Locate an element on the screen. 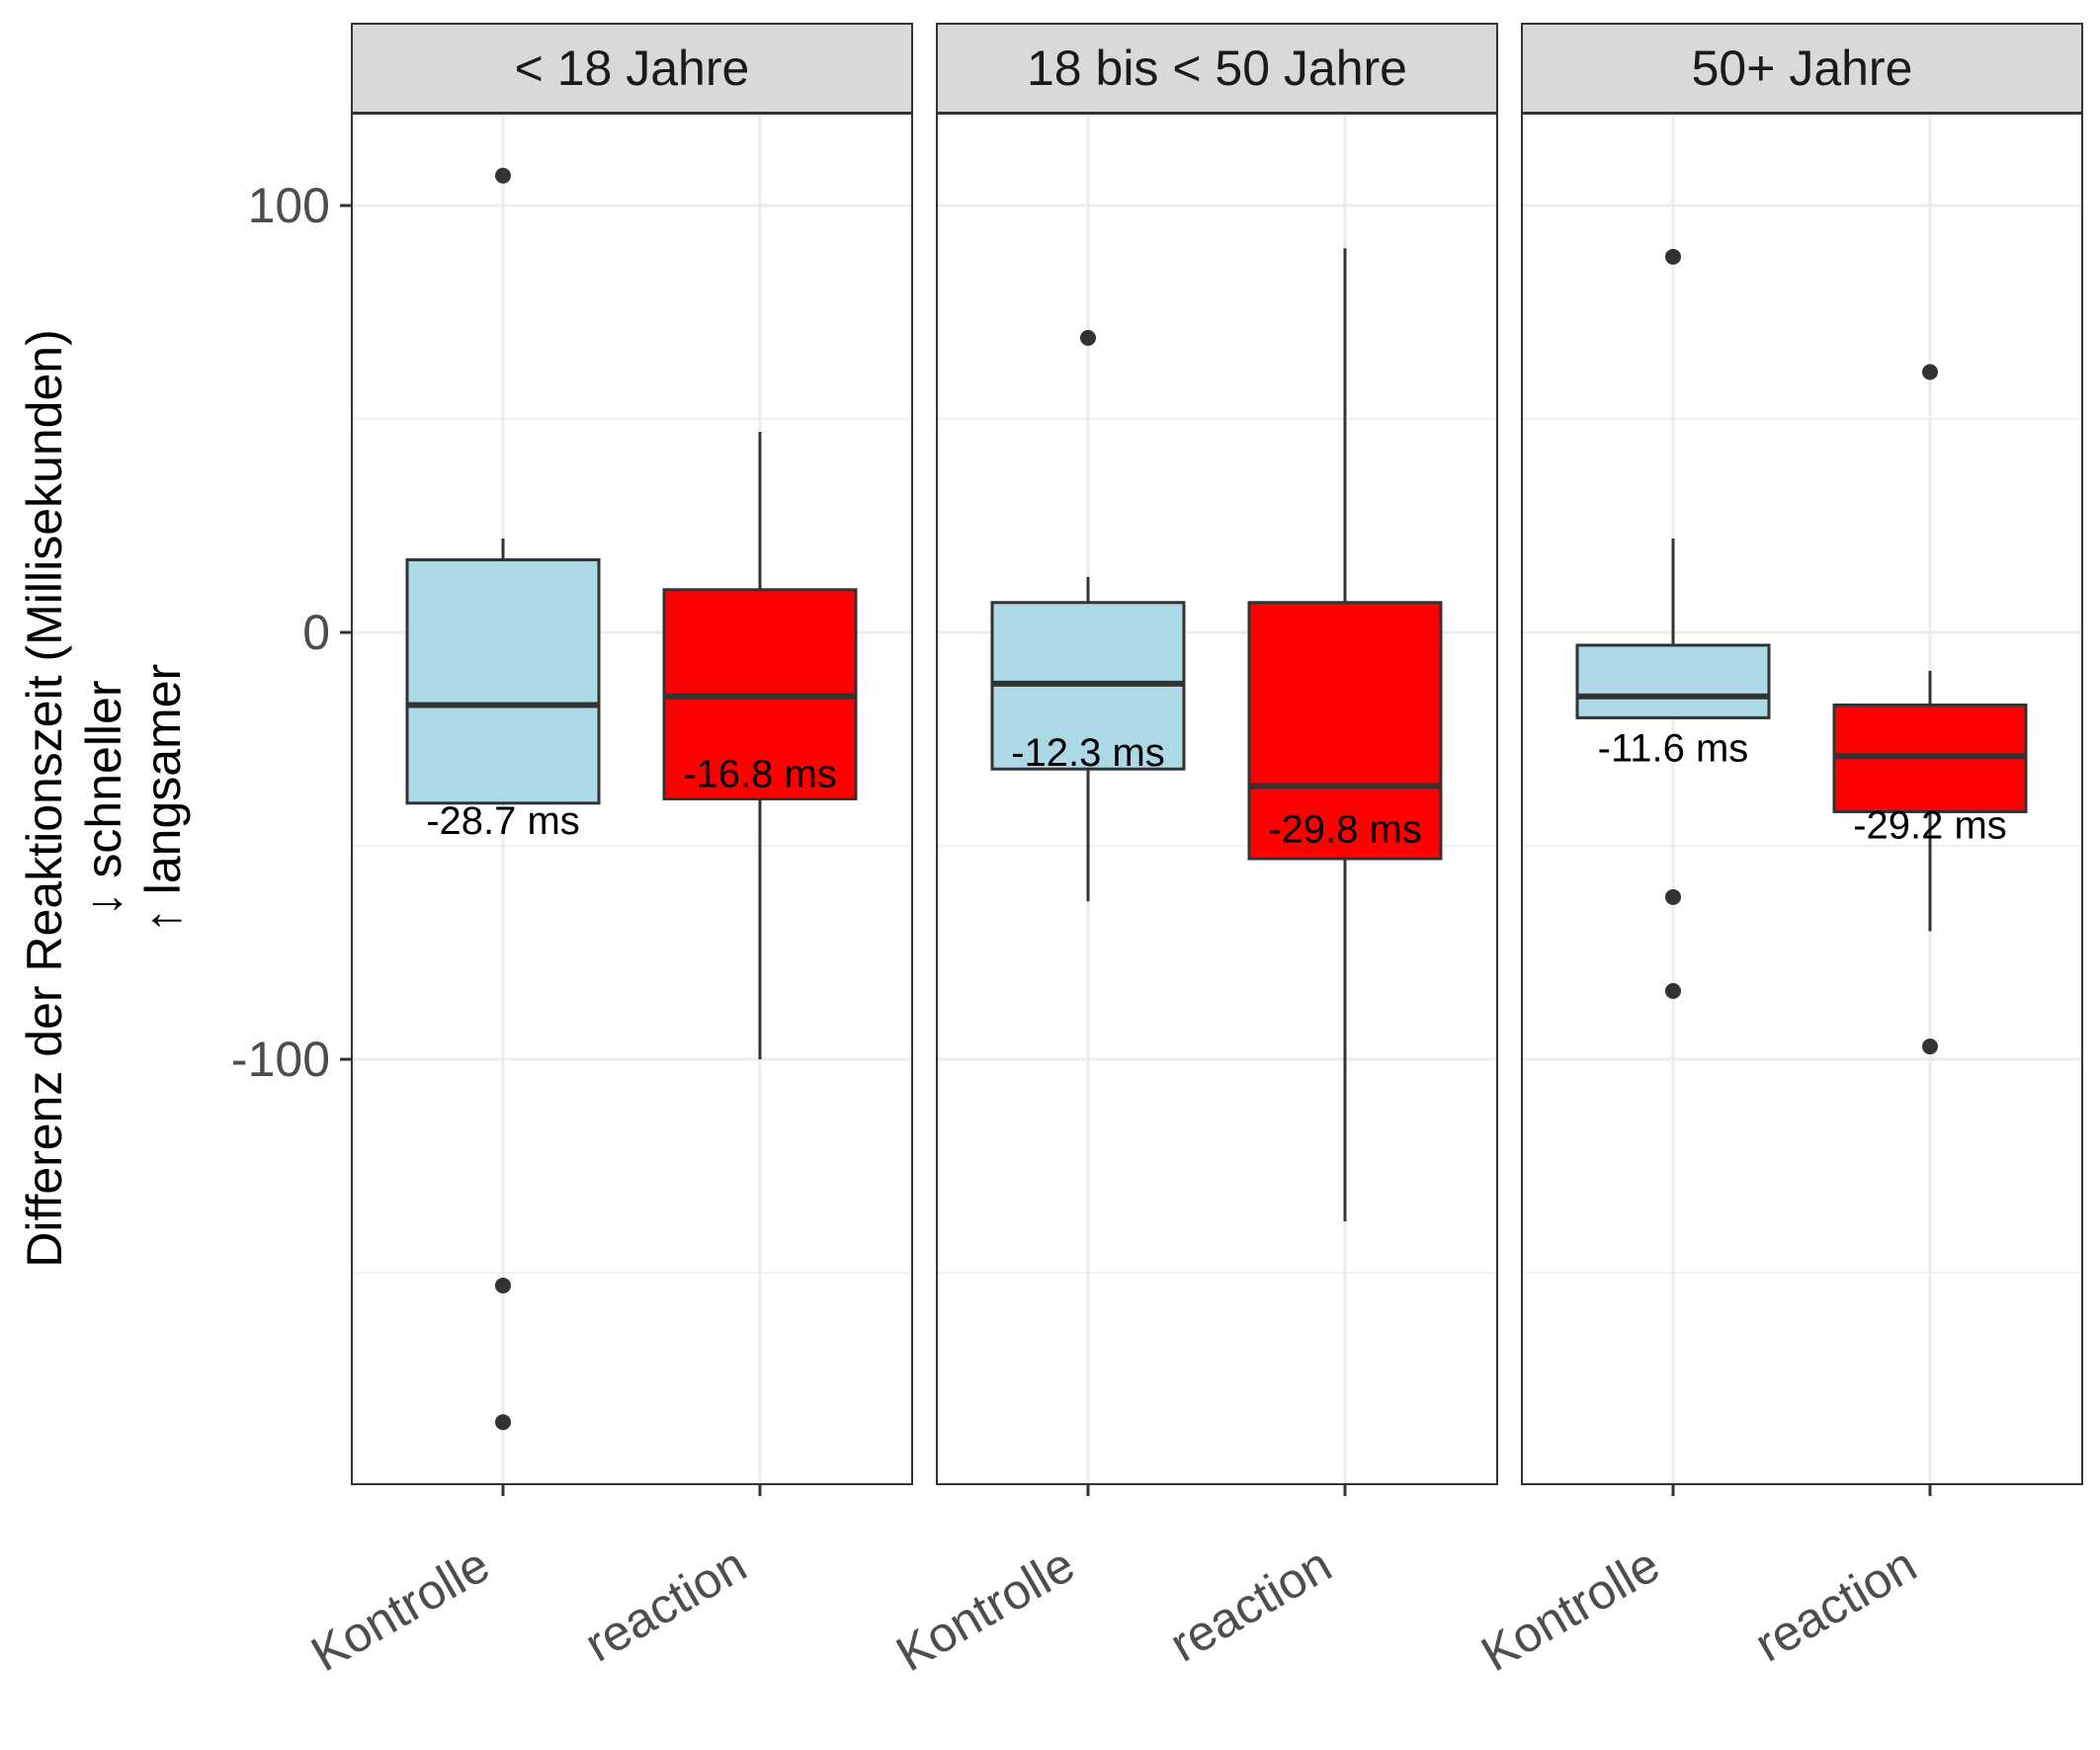 The width and height of the screenshot is (2100, 1750). strip-label: 50+ Jahre is located at coordinates (1802, 68).